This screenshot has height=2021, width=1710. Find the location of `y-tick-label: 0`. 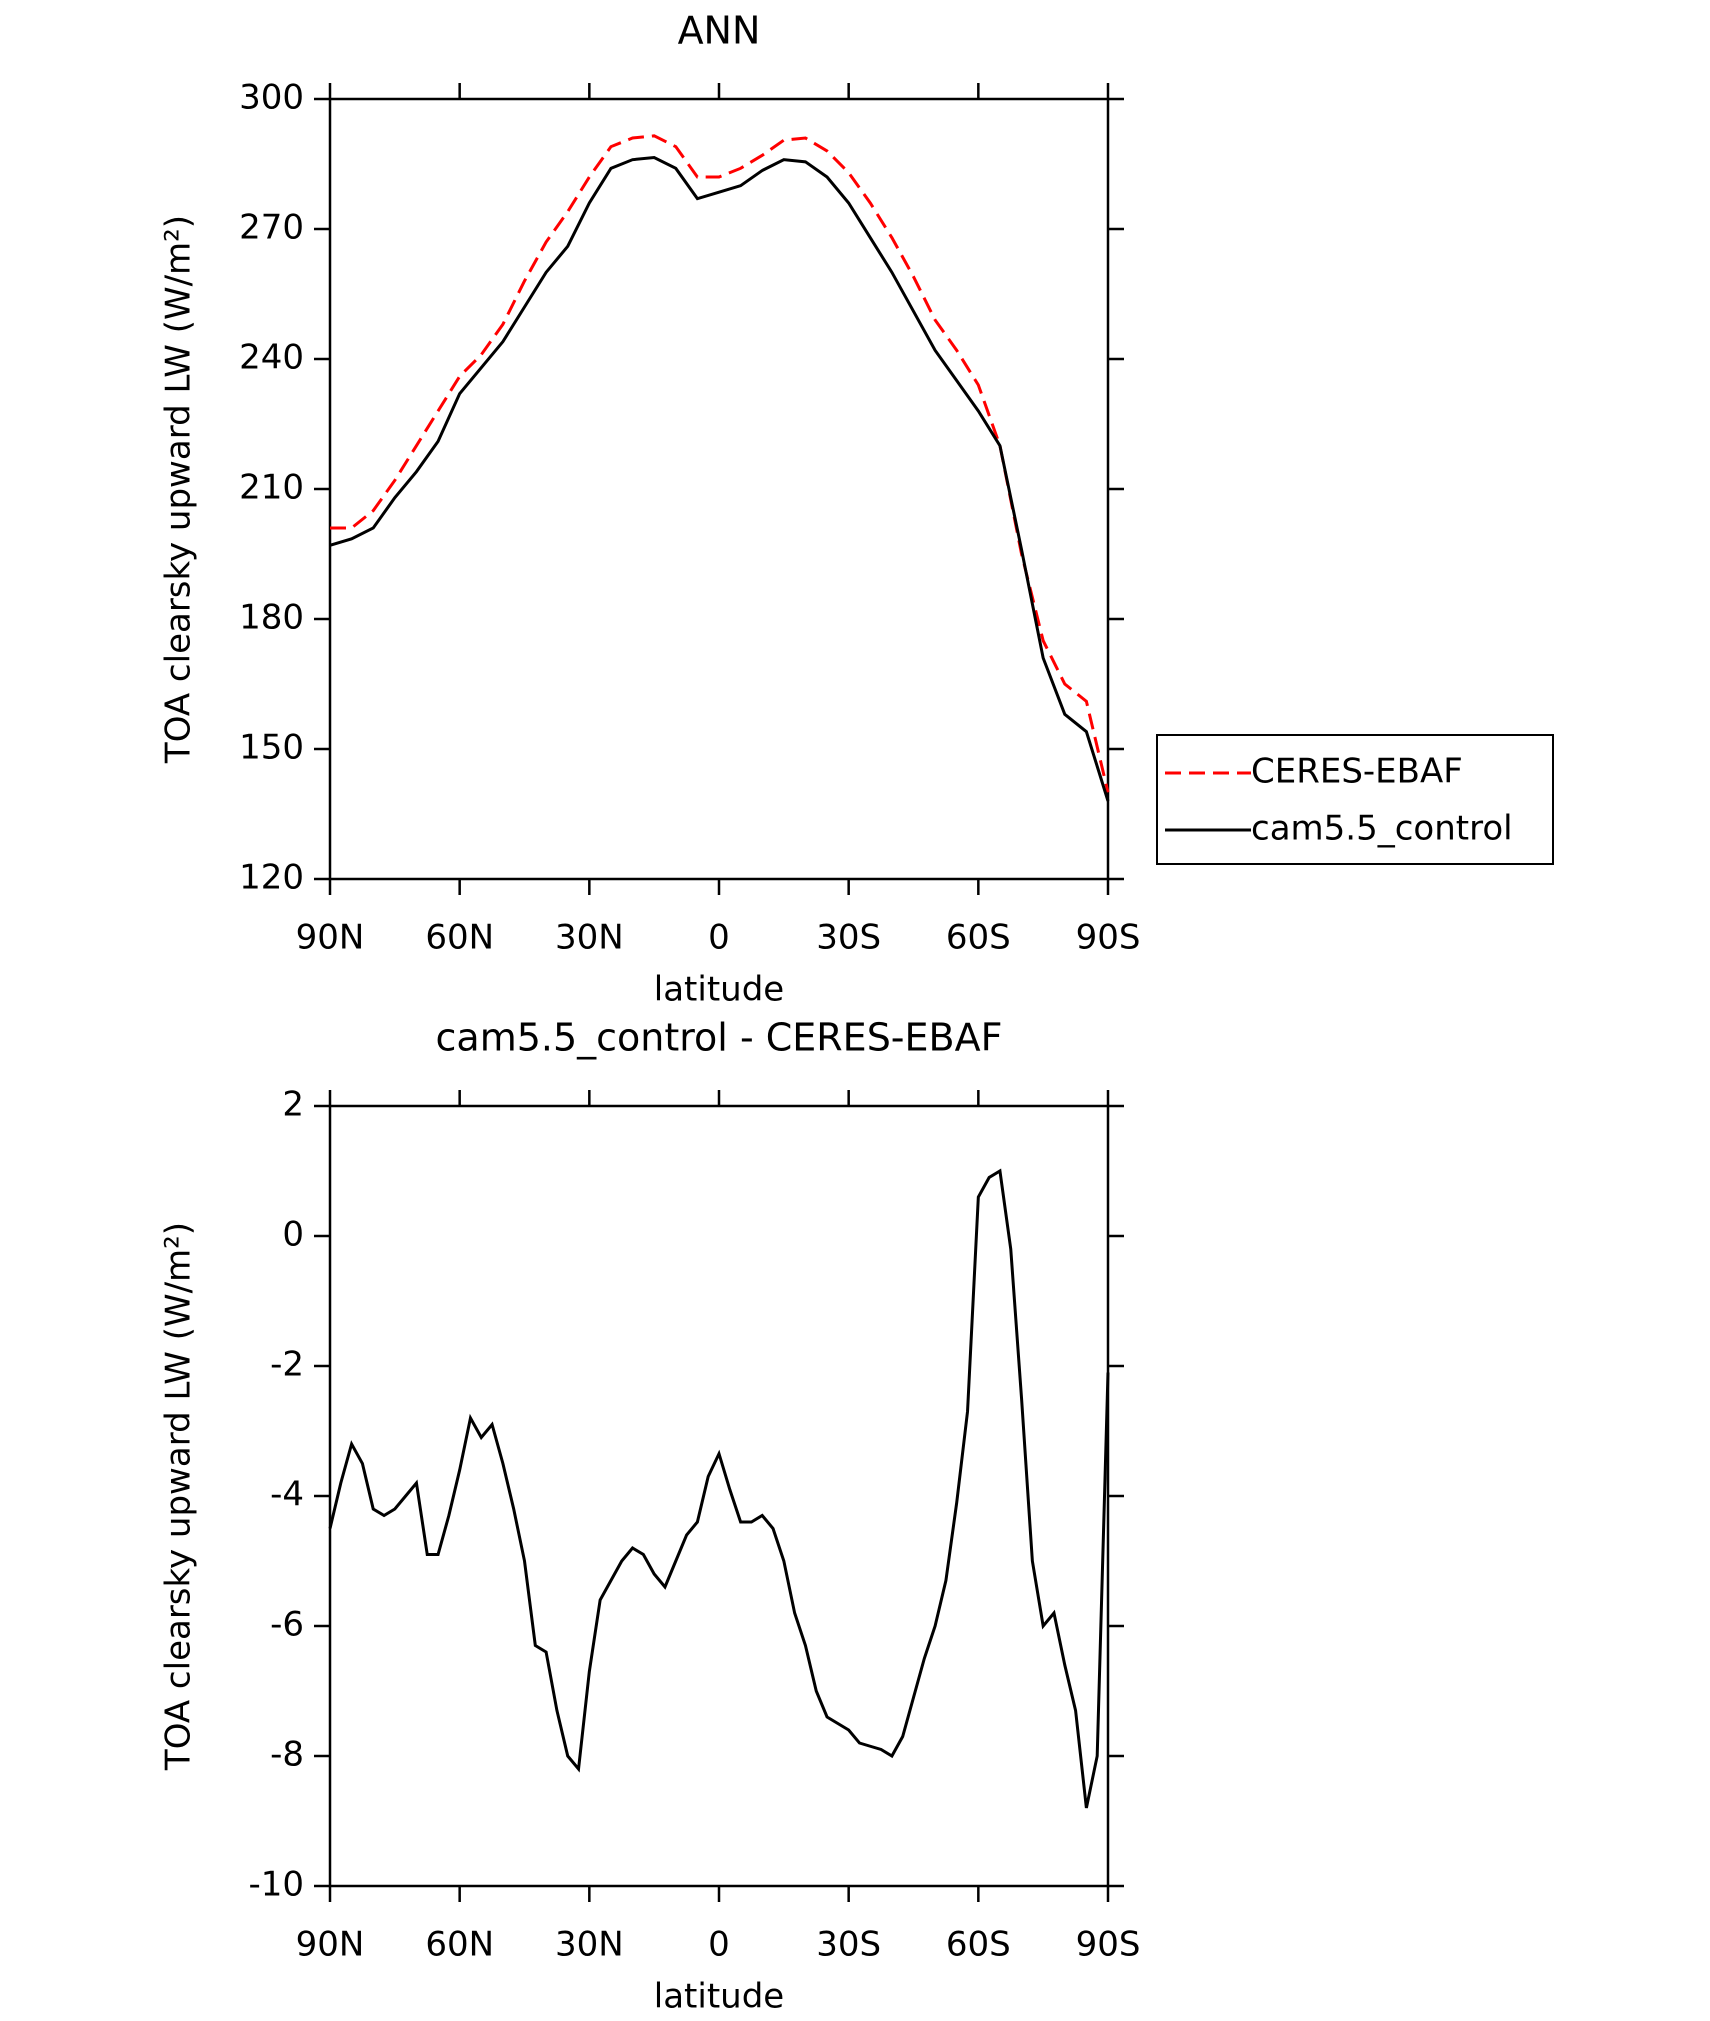

y-tick-label: 0 is located at coordinates (293, 1235).